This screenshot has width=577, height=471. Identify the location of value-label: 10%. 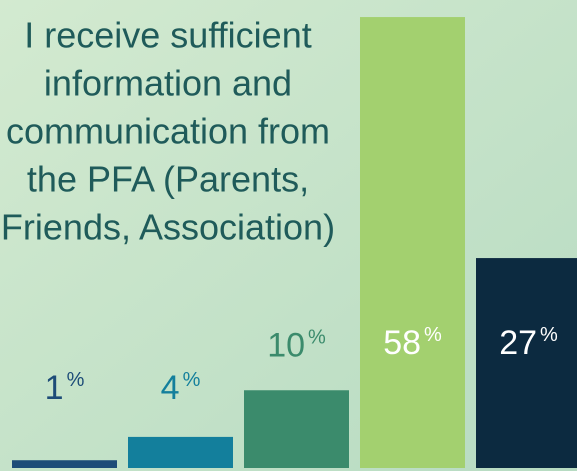
(296, 345).